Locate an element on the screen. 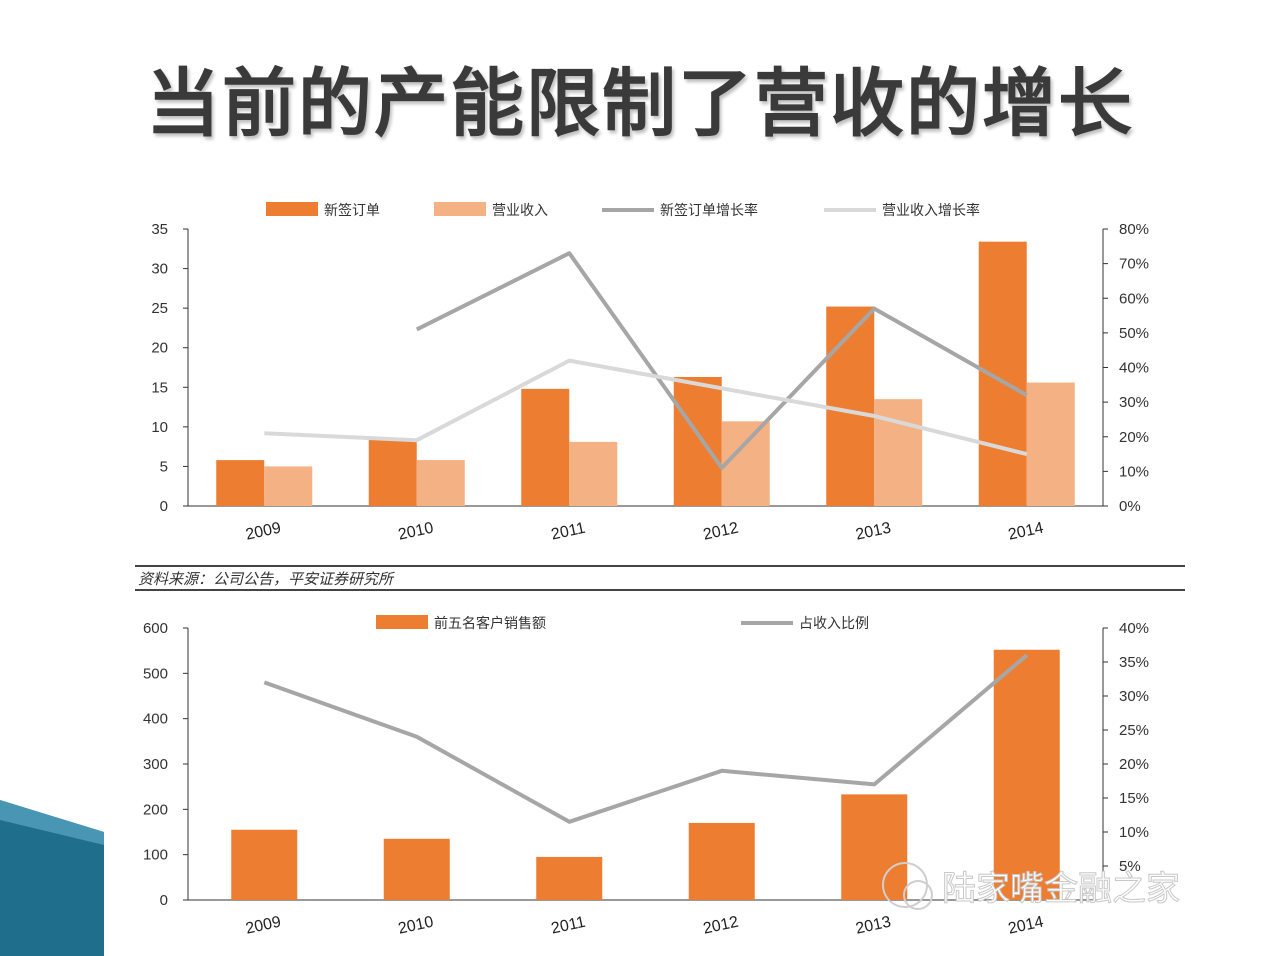  left-tick-label: 25 is located at coordinates (159, 308).